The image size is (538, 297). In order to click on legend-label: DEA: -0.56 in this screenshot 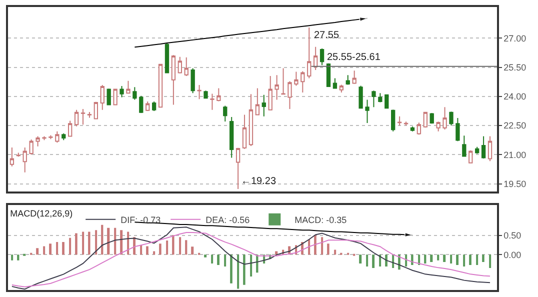, I will do `click(228, 219)`.